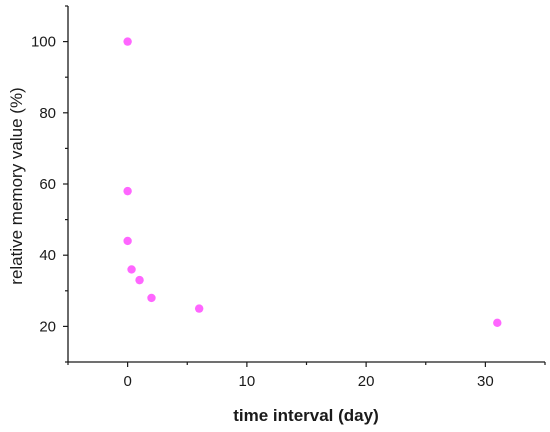 The image size is (550, 432). I want to click on y-axis-ticks: 20 40 60 80 100, so click(49, 184).